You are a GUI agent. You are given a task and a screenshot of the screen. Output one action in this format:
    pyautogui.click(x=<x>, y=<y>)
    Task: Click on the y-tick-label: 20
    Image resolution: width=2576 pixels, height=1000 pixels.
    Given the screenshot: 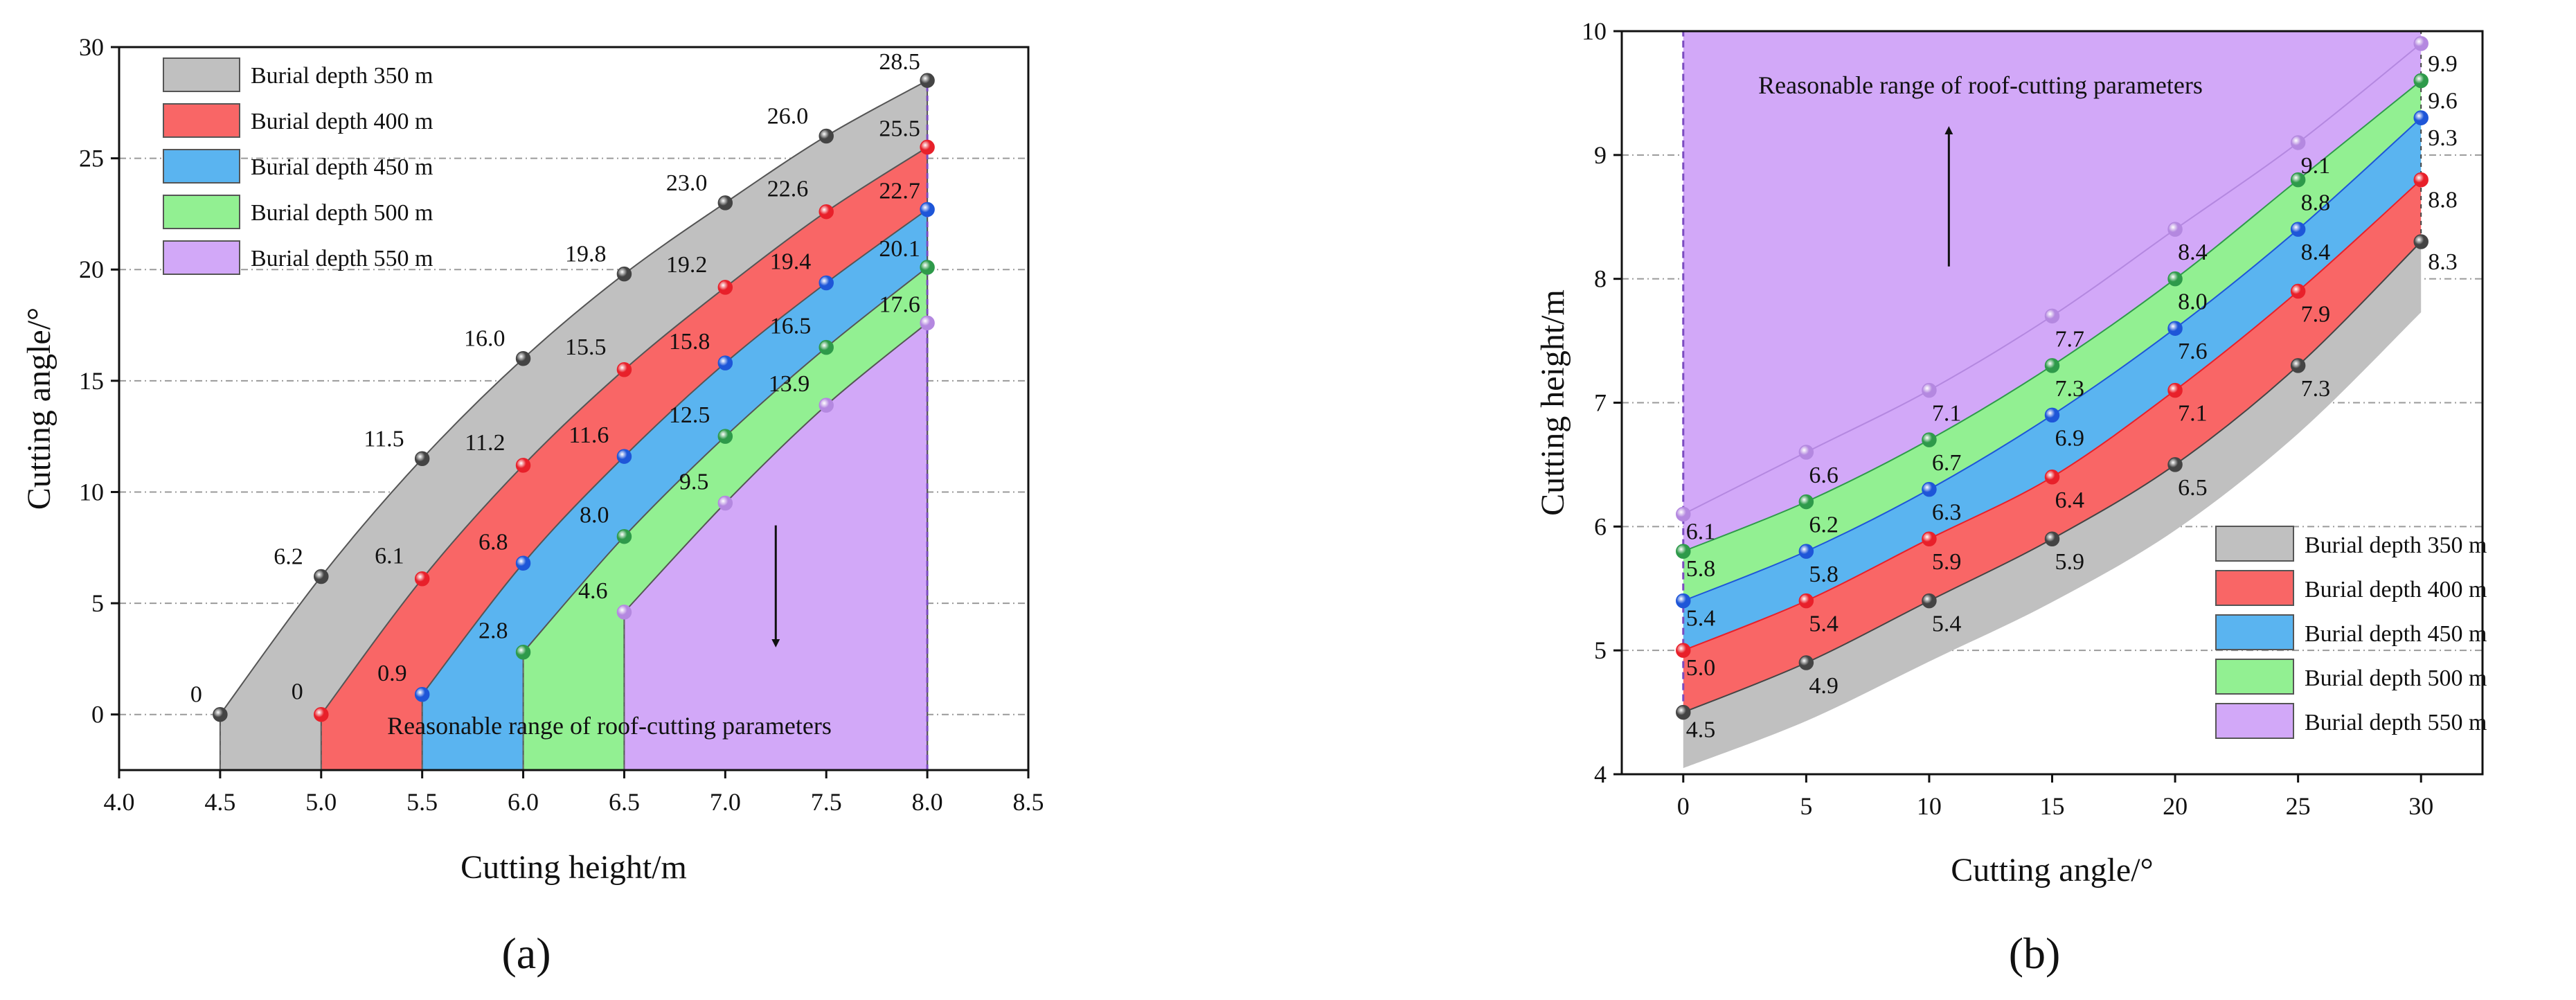 What is the action you would take?
    pyautogui.click(x=91, y=269)
    